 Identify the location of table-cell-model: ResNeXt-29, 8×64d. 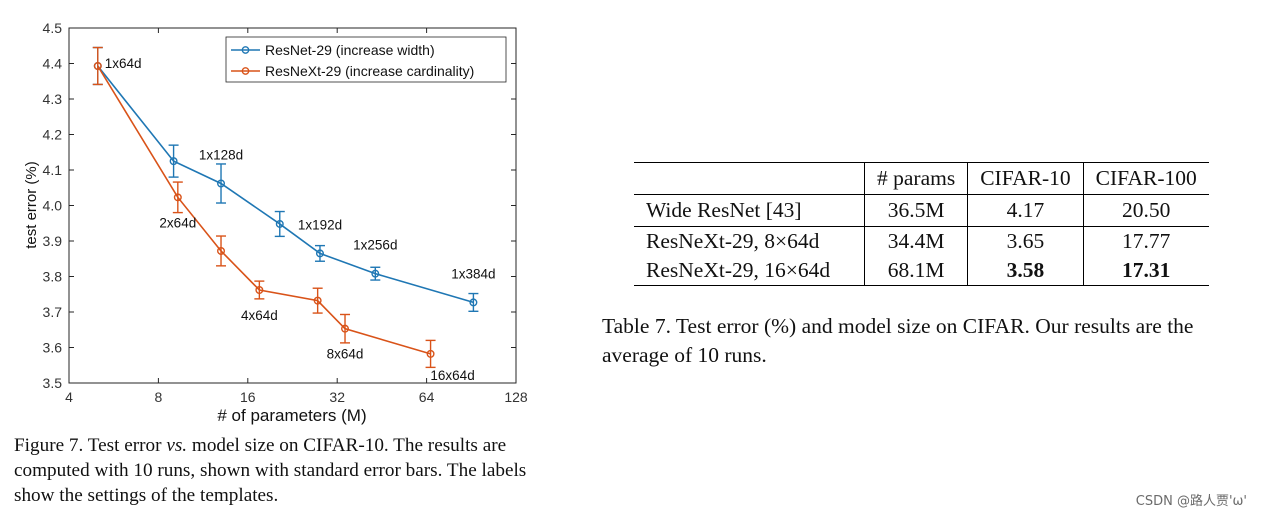
(733, 241).